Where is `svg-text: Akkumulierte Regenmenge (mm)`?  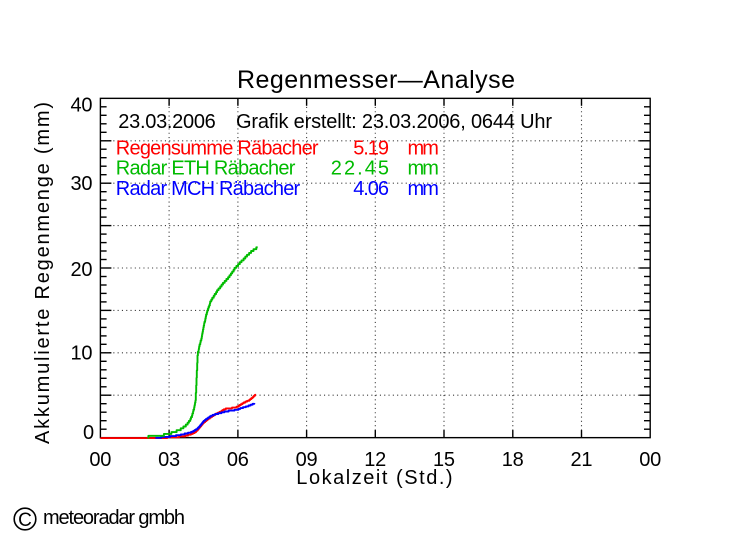
svg-text: Akkumulierte Regenmenge (mm) is located at coordinates (43, 273).